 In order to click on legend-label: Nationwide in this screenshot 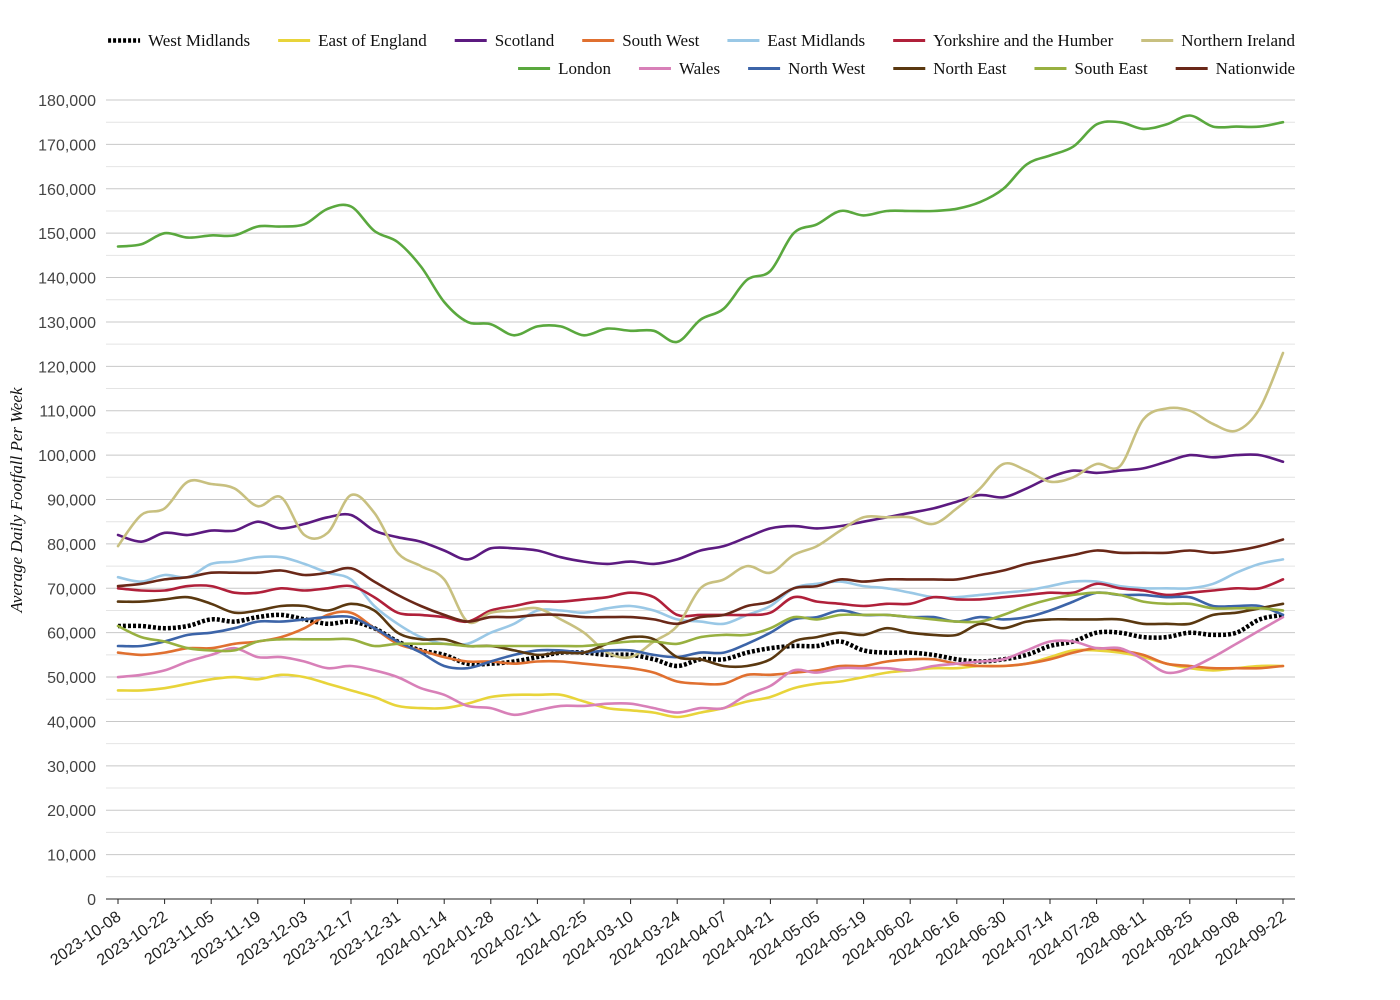, I will do `click(1255, 68)`.